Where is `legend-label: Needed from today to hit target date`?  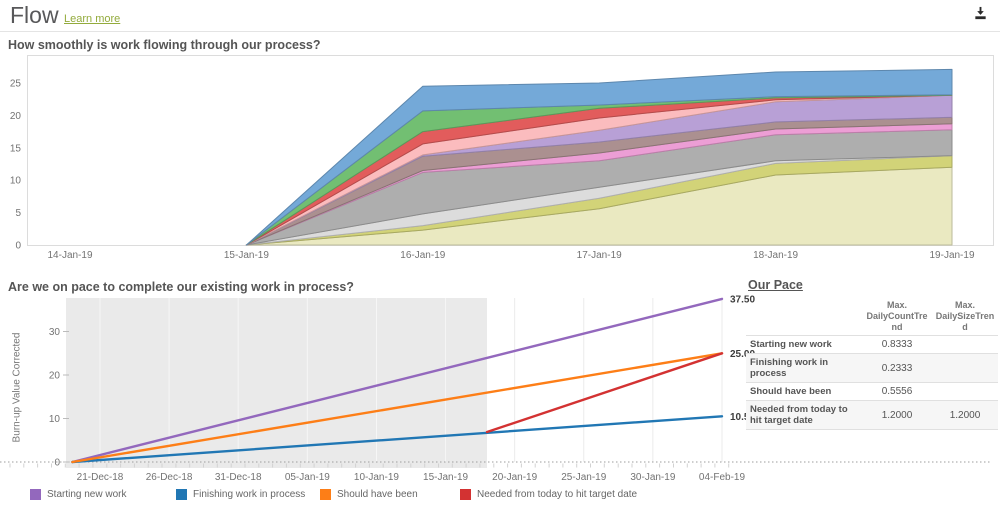 legend-label: Needed from today to hit target date is located at coordinates (557, 494).